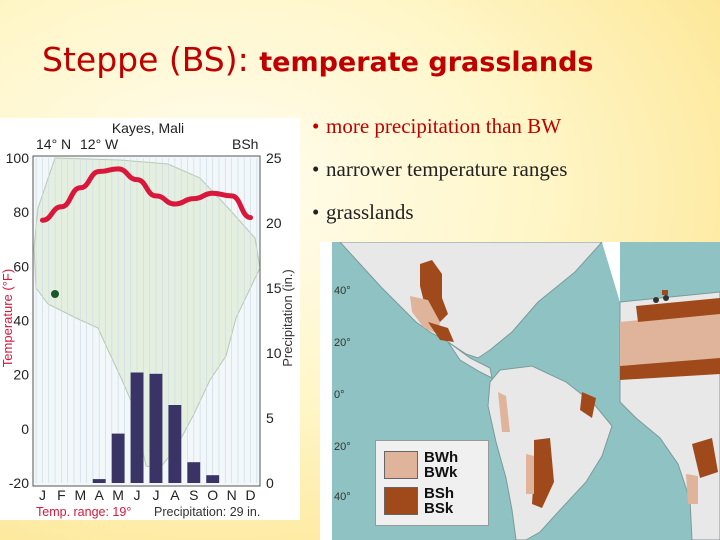 This screenshot has height=540, width=720. Describe the element at coordinates (588, 405) in the screenshot. I see `steppe-region-brazil` at that location.